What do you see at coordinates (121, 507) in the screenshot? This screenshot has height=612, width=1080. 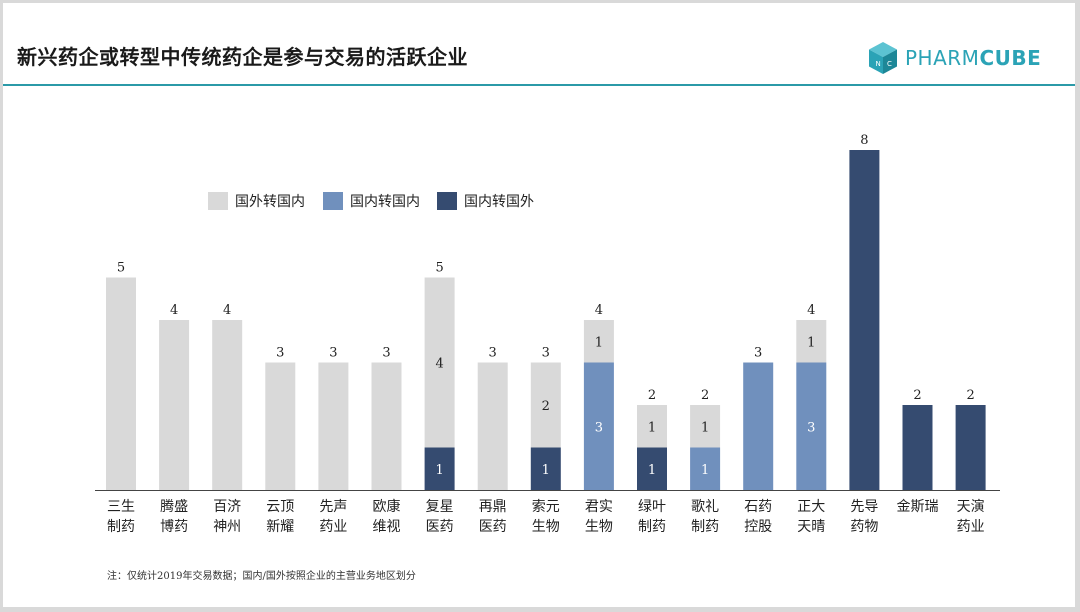 I see `category-label: 三生` at bounding box center [121, 507].